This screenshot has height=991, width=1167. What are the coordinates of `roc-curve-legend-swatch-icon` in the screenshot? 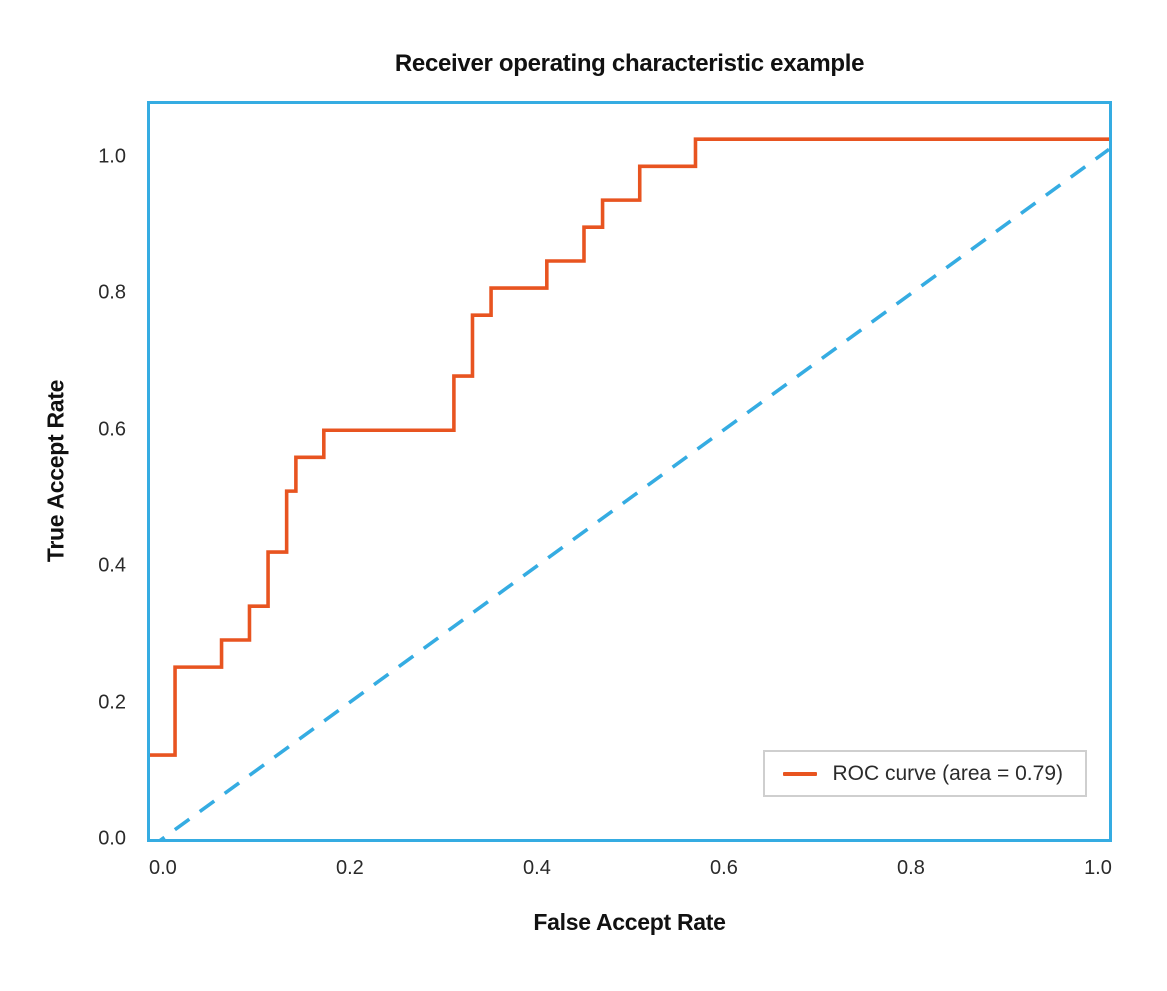 It's located at (800, 773).